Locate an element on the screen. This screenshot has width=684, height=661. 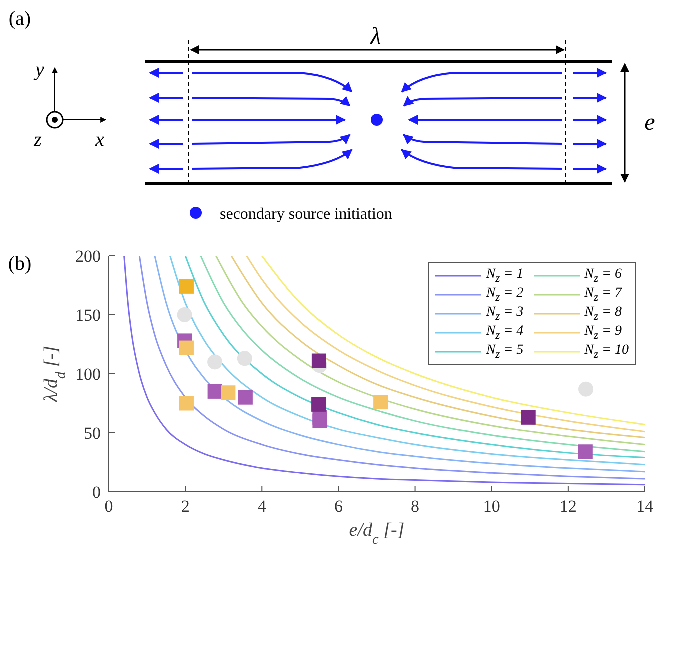
text: z is located at coordinates (37, 140).